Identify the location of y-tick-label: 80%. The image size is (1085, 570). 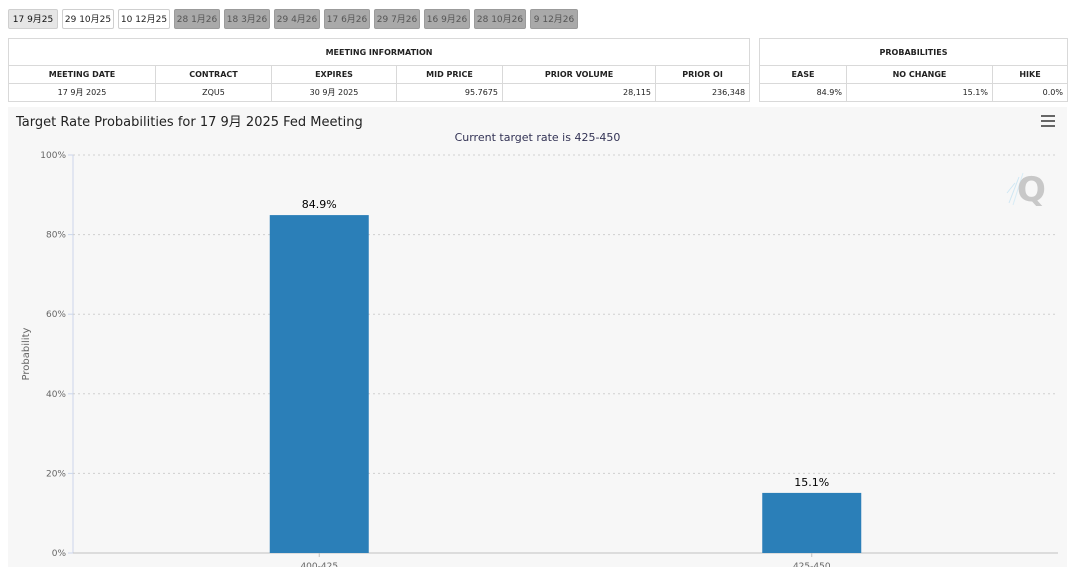
(56, 236).